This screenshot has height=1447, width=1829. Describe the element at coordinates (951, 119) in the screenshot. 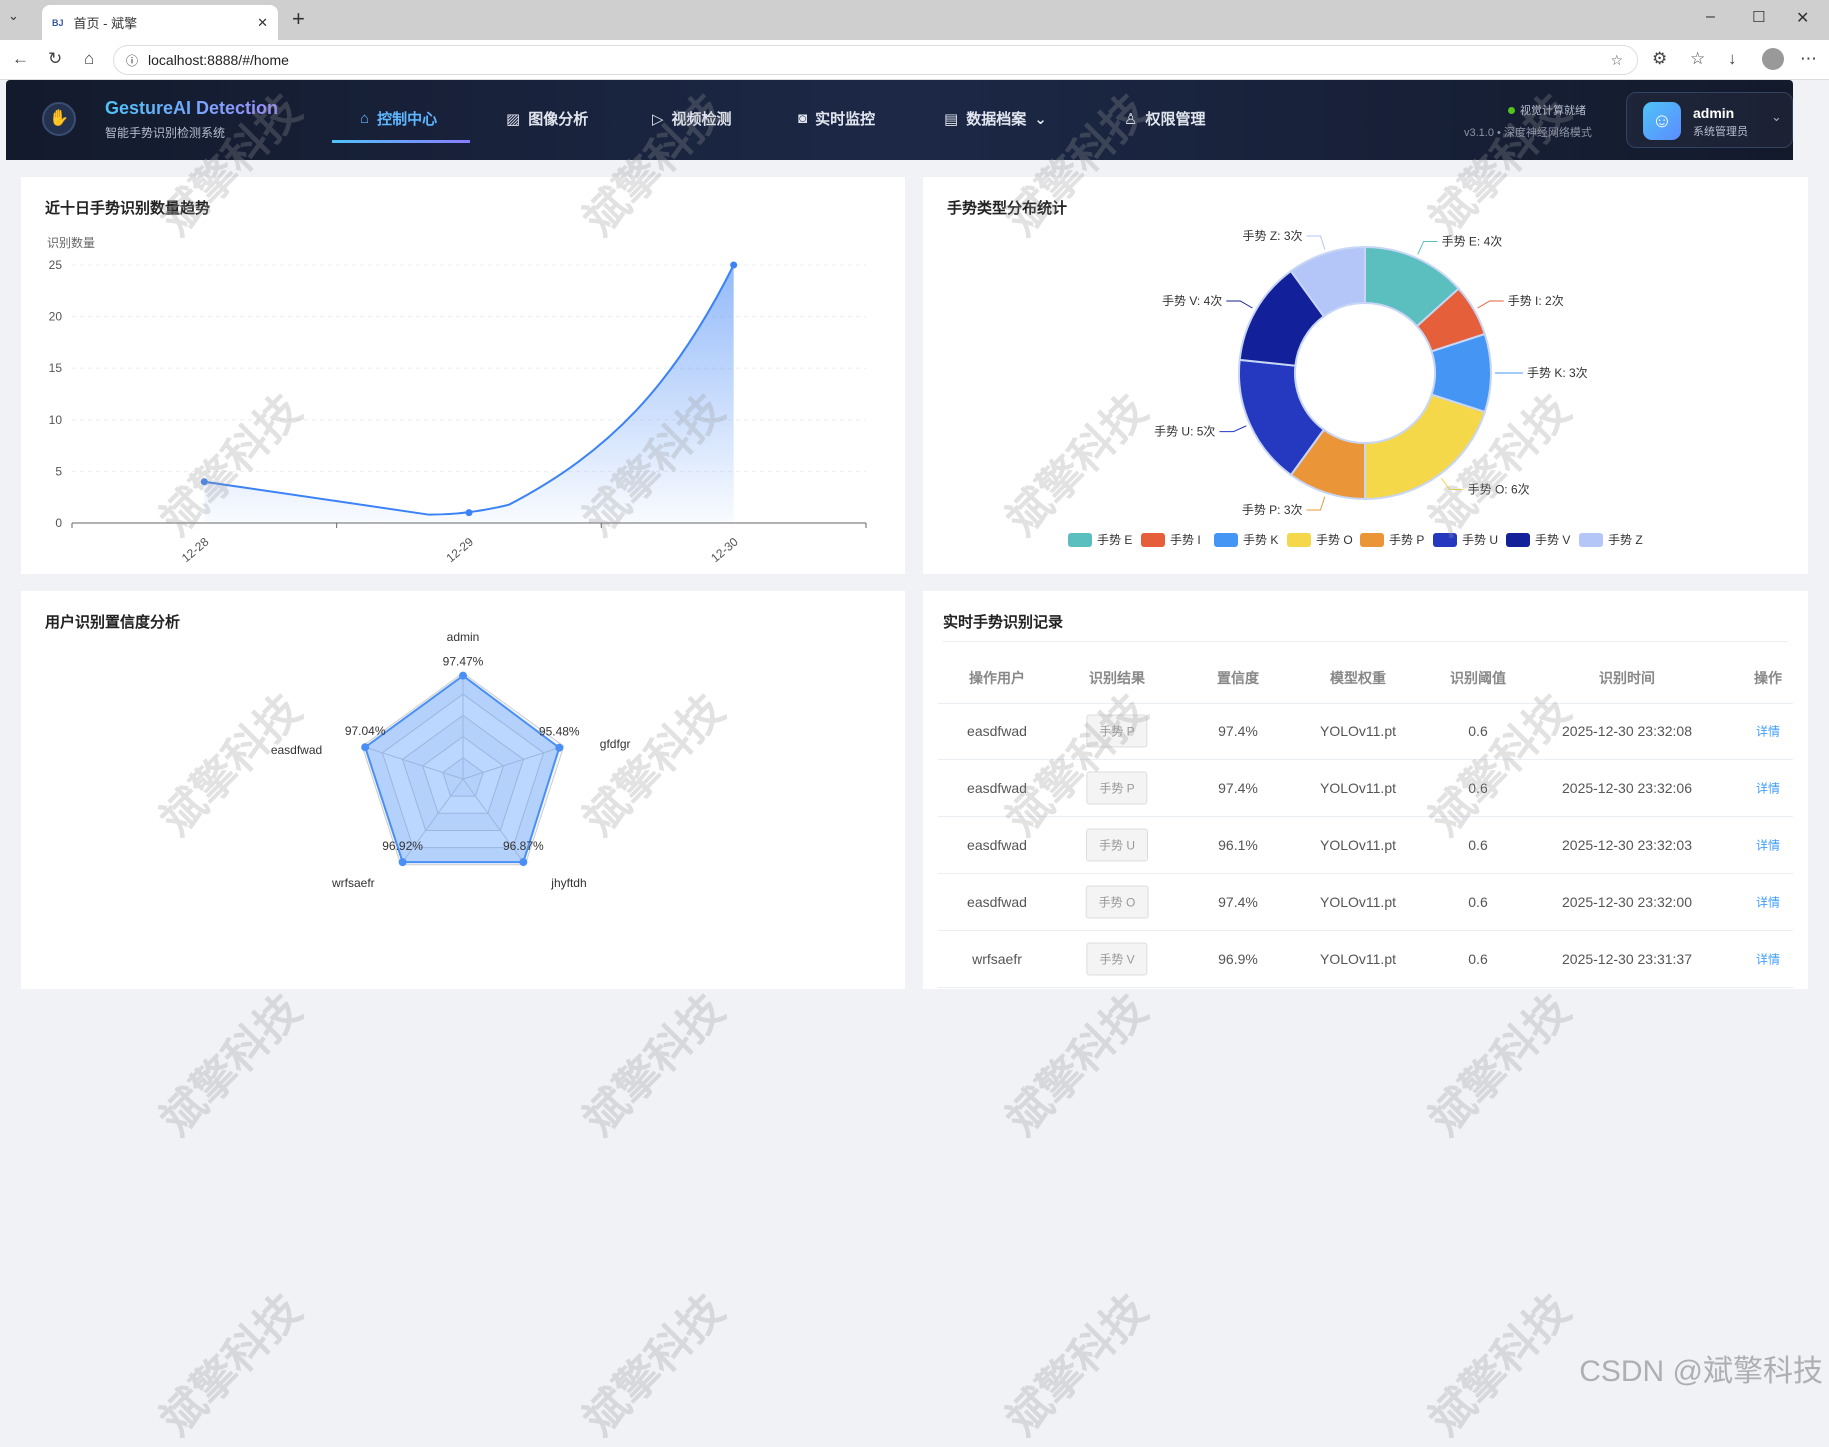

I see `document-icon: ▤` at that location.